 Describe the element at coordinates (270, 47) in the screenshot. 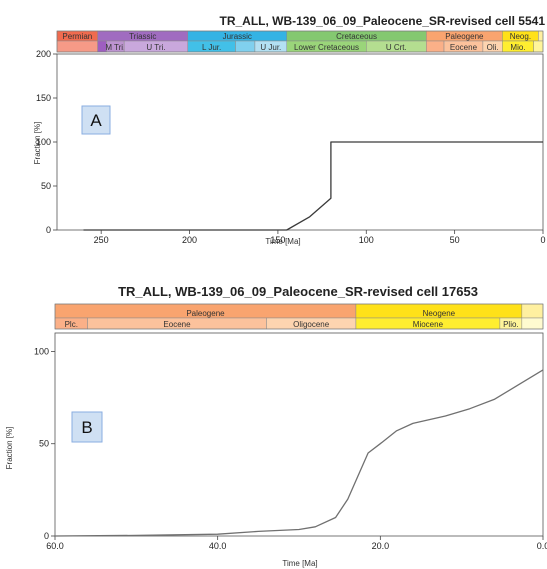

I see `epoch-label: U Jur.` at that location.